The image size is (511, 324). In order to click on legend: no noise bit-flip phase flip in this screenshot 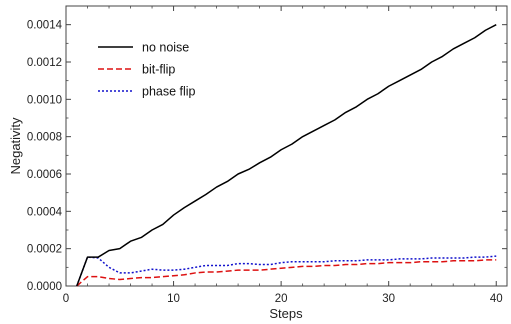, I will do `click(147, 70)`.